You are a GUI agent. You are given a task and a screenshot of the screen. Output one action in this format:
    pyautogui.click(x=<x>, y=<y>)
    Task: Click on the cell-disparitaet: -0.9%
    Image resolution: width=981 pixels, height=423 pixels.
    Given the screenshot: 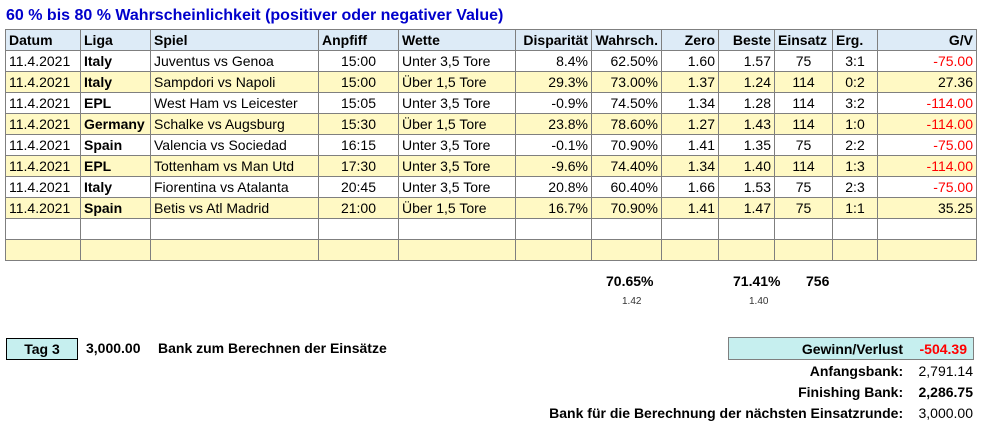 What is the action you would take?
    pyautogui.click(x=553, y=103)
    